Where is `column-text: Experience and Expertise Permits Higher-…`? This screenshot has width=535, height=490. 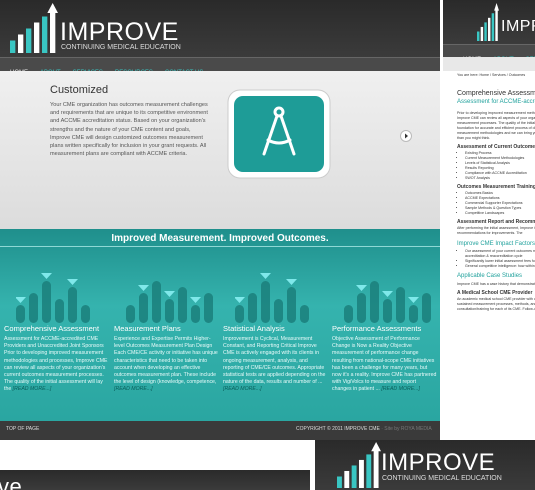 column-text: Experience and Expertise Permits Higher-… is located at coordinates (166, 365).